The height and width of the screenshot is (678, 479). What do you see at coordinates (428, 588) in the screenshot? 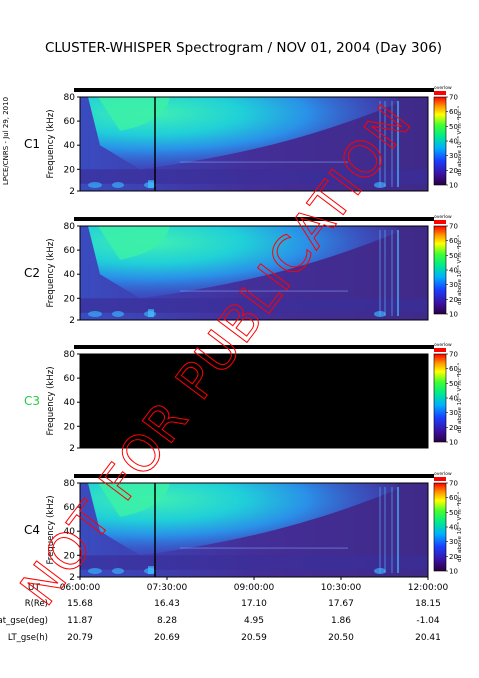
I see `x-tick-label: 12:00:00` at bounding box center [428, 588].